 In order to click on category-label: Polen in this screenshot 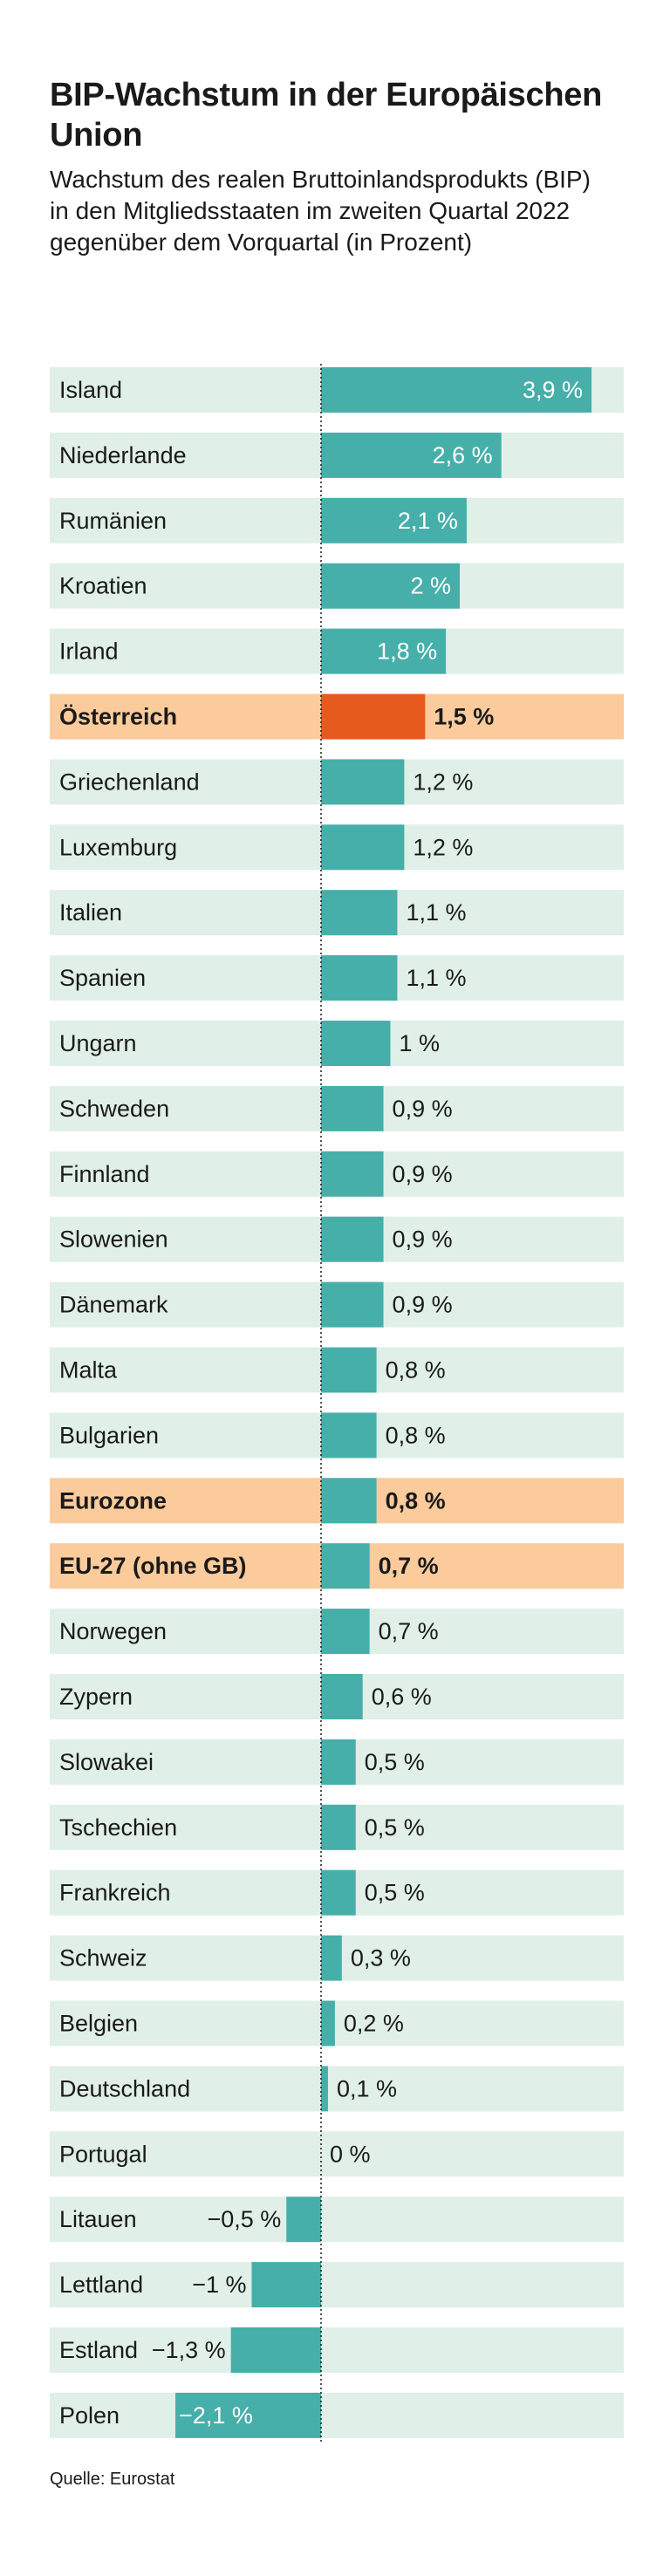, I will do `click(89, 2415)`.